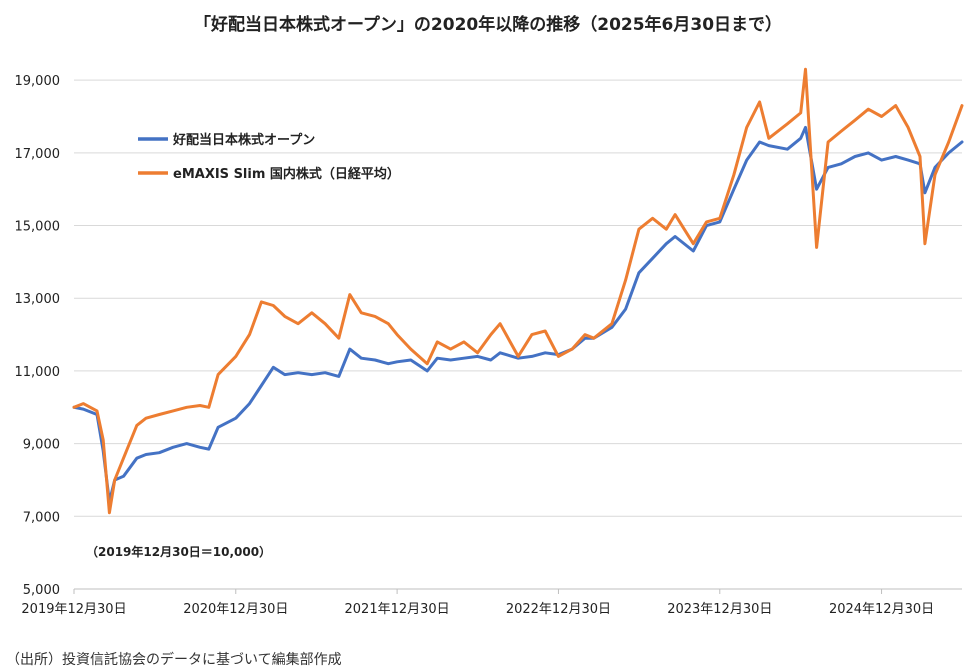 The width and height of the screenshot is (977, 672). Describe the element at coordinates (235, 609) in the screenshot. I see `x-tick-label: 2020年12月30日` at that location.